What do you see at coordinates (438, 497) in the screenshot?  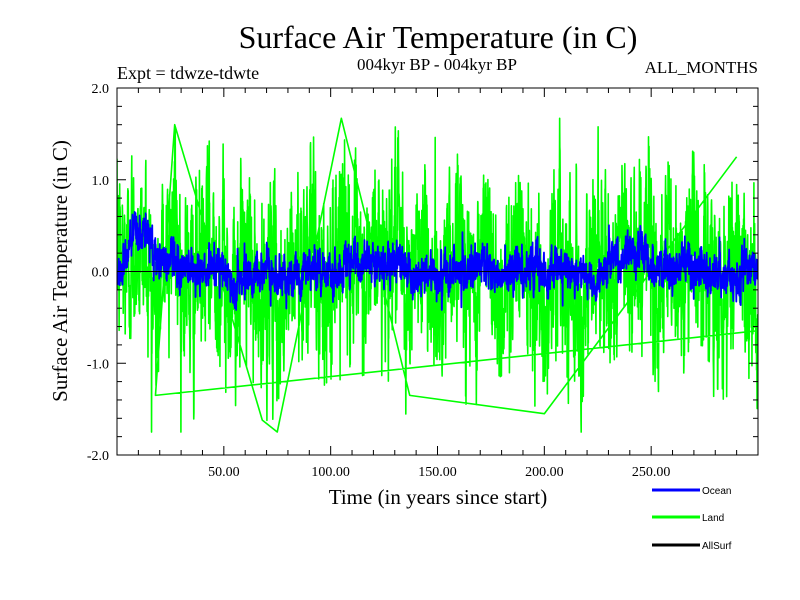 I see `x-axis-label: Time (in years since start)` at bounding box center [438, 497].